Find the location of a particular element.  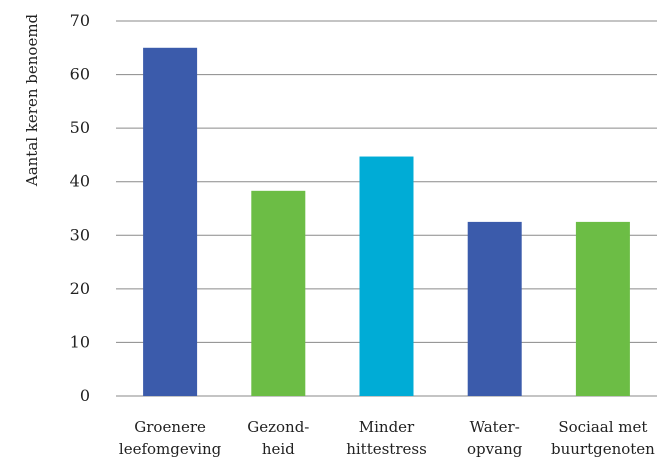

y-tick-label: 10 is located at coordinates (80, 341).